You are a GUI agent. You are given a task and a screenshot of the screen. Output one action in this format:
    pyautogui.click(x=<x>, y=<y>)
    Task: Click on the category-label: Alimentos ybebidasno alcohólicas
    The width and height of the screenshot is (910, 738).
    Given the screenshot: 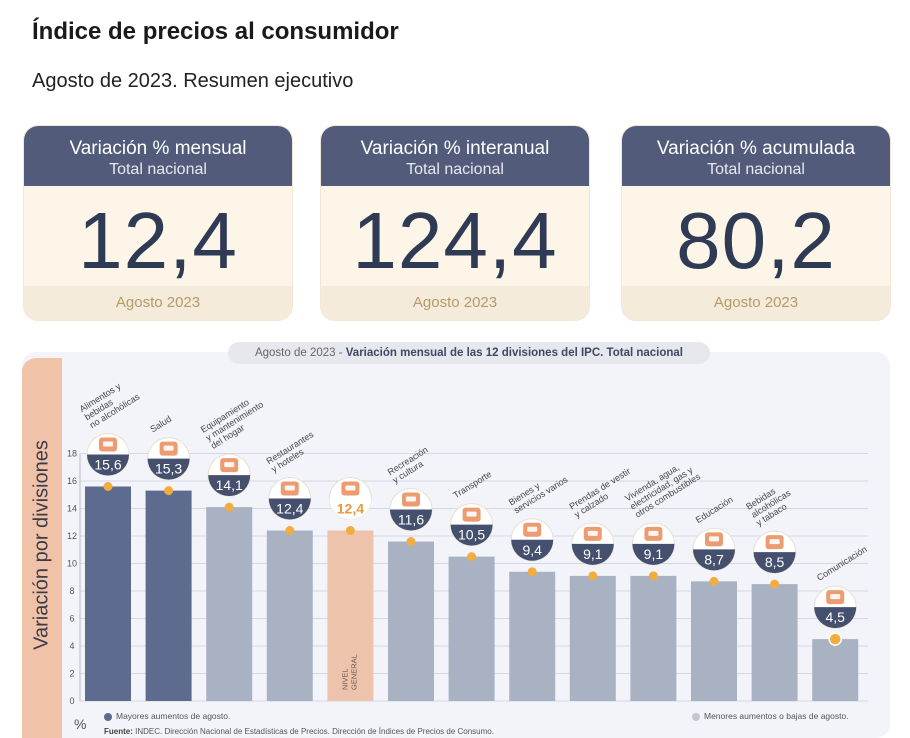 What is the action you would take?
    pyautogui.click(x=110, y=402)
    